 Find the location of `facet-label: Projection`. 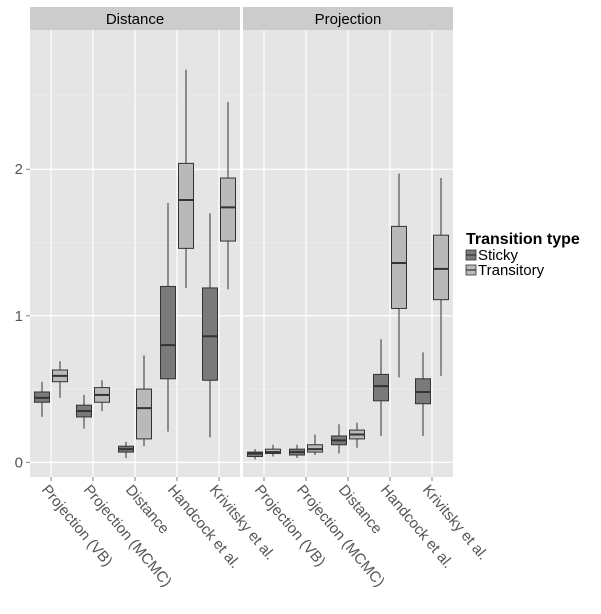

facet-label: Projection is located at coordinates (348, 19).